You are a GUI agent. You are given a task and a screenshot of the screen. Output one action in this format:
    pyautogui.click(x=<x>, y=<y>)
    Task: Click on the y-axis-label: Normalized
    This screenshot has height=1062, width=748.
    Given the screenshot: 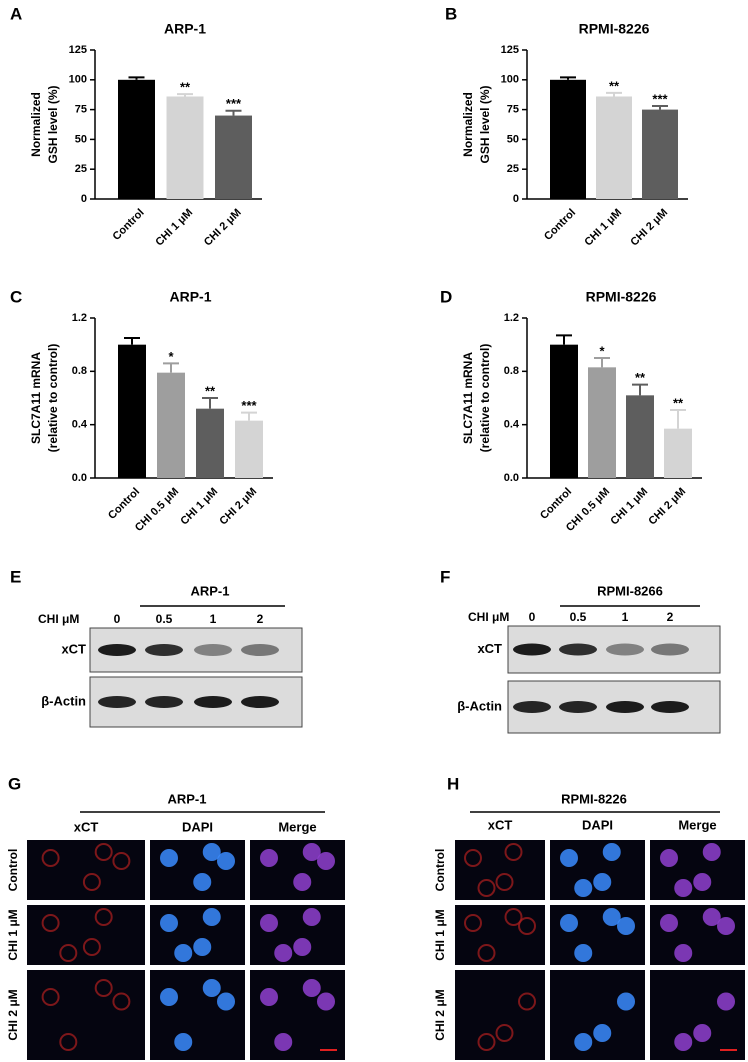 What is the action you would take?
    pyautogui.click(x=36, y=124)
    